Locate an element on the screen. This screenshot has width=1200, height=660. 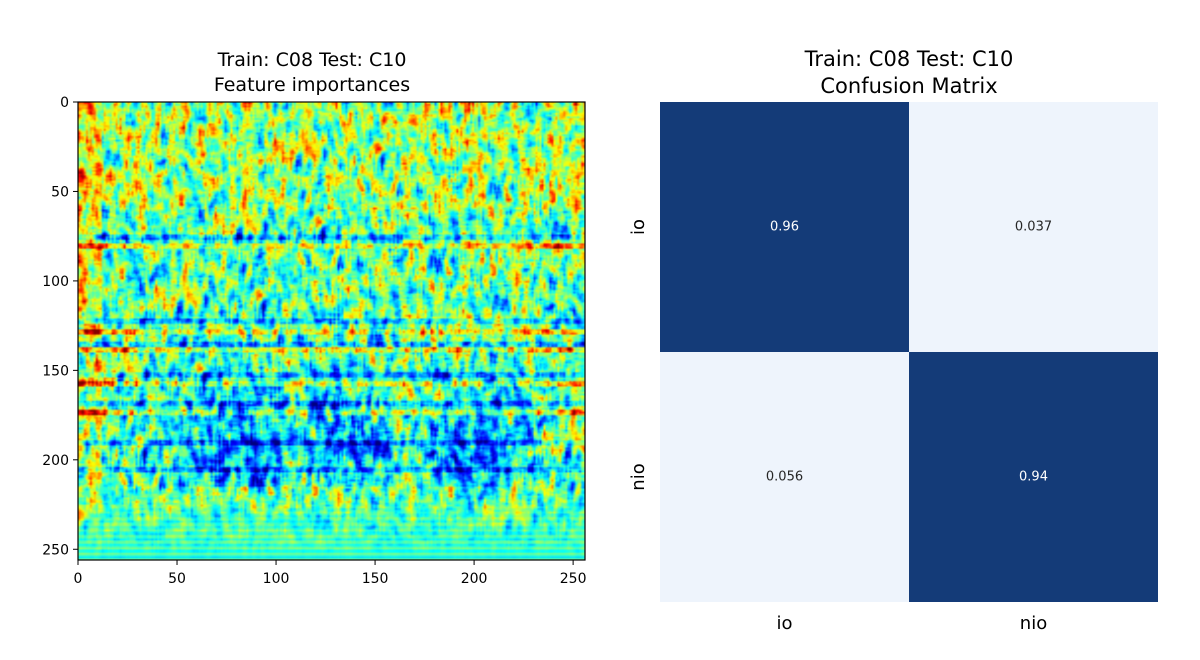
feature-importances-subtitle: Feature importances is located at coordinates (312, 85).